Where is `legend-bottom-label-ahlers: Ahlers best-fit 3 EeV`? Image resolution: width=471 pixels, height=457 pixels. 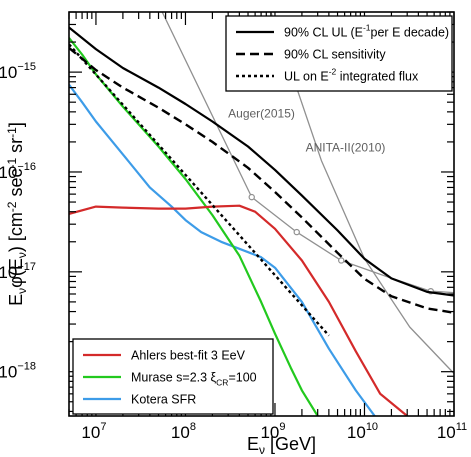
legend-bottom-label-ahlers: Ahlers best-fit 3 EeV is located at coordinates (188, 356).